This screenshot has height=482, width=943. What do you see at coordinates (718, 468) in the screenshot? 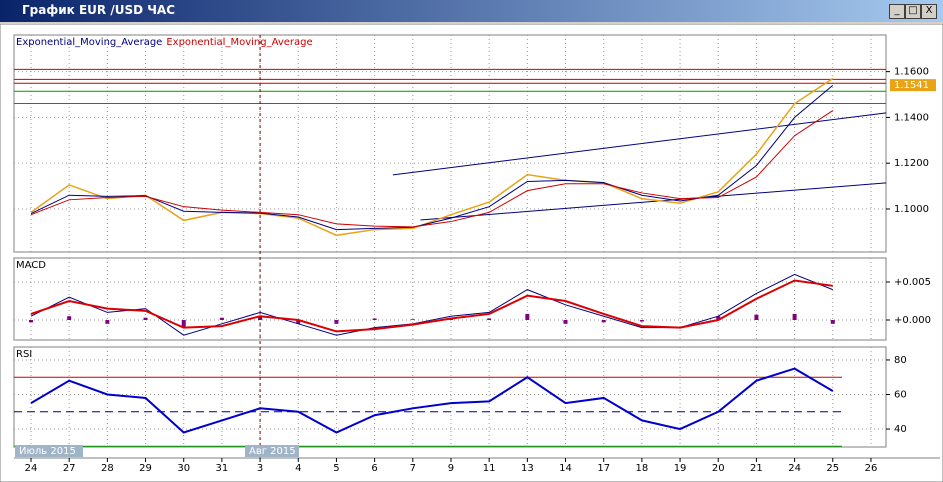
I see `x-tick-label: 20` at bounding box center [718, 468].